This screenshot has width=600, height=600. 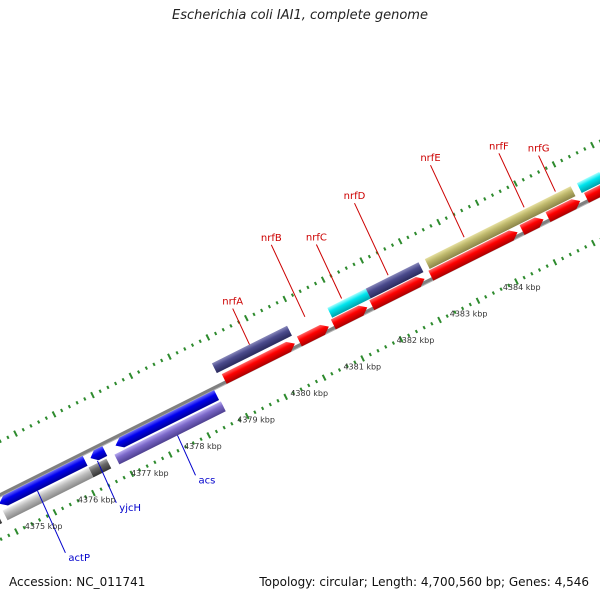 I want to click on gene-label-nrfG: nrfG, so click(x=539, y=149).